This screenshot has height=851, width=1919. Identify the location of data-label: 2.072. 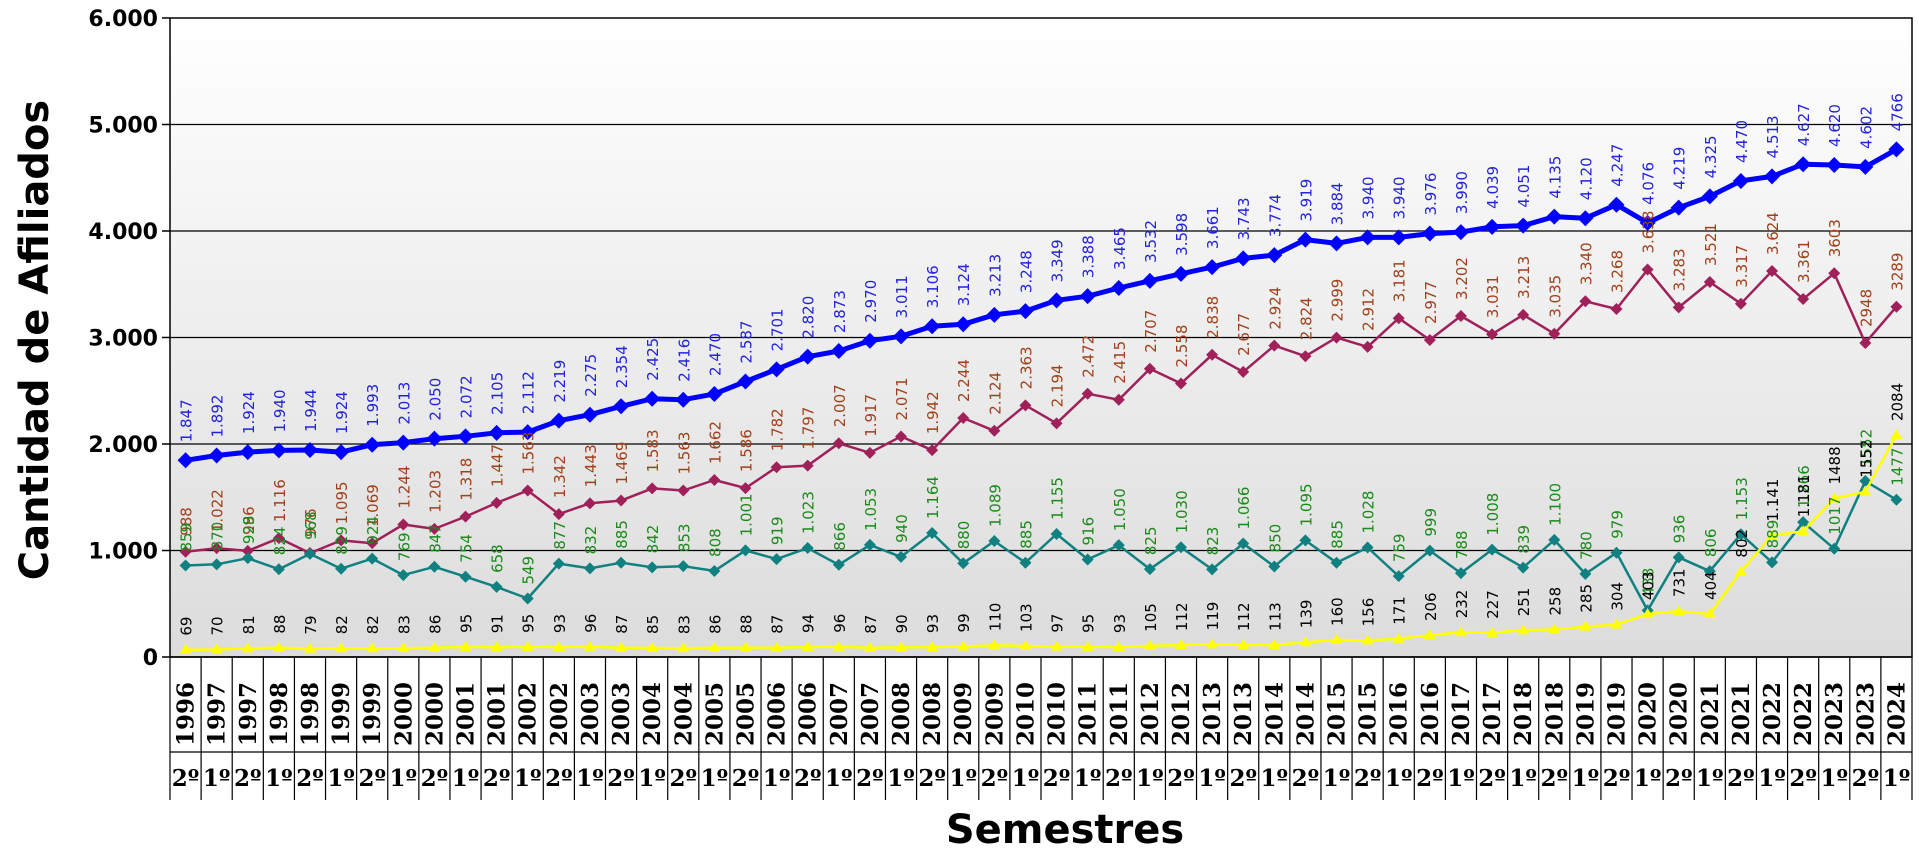
(467, 396).